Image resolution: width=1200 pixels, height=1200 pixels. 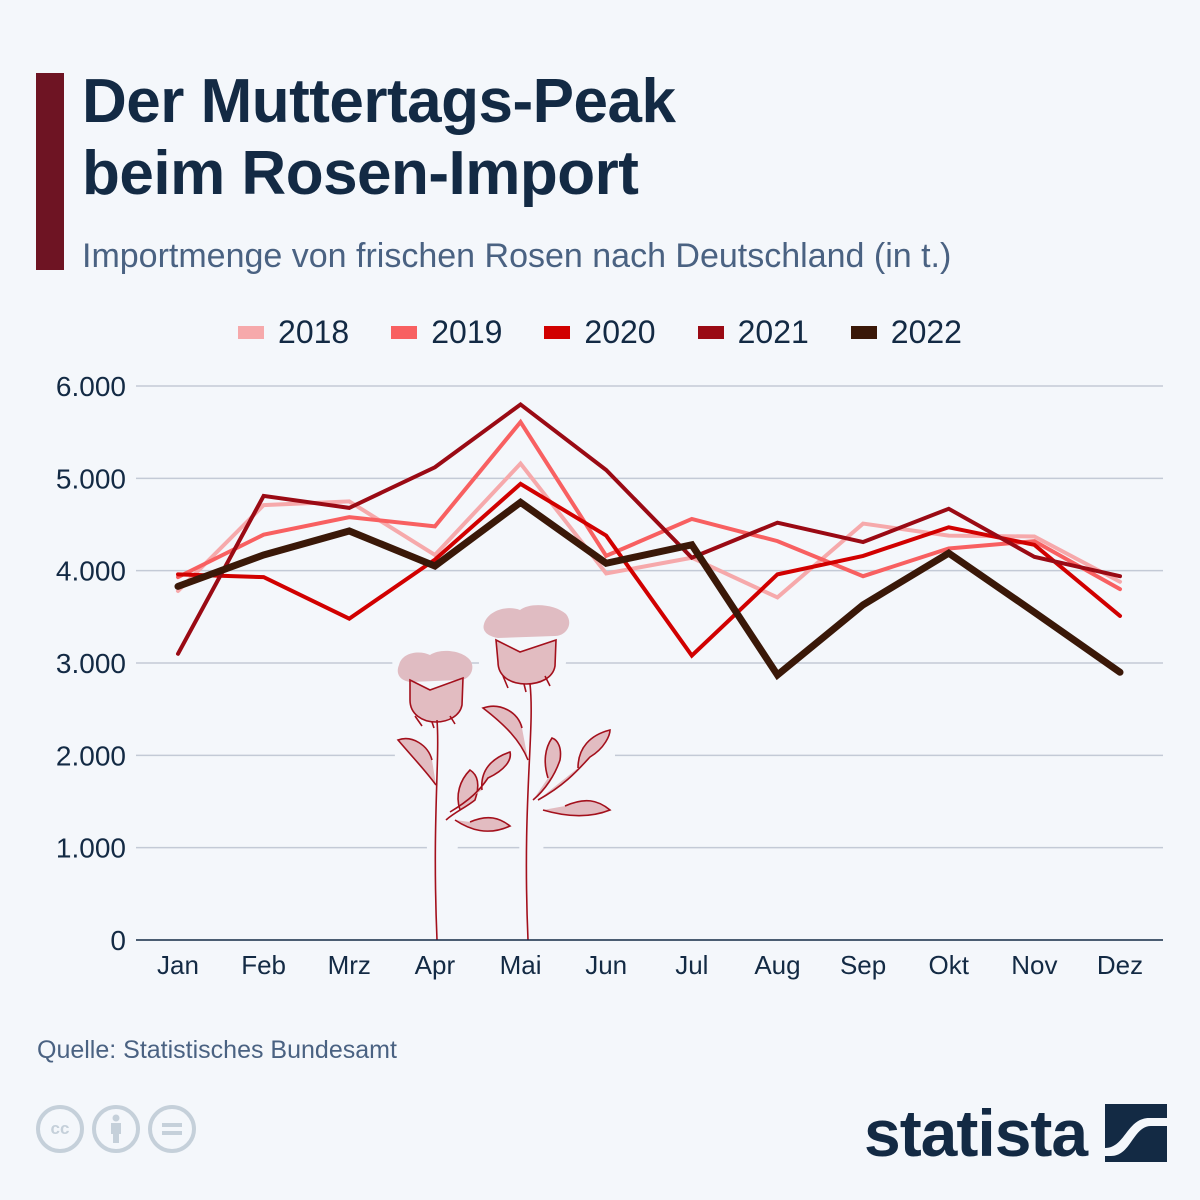 What do you see at coordinates (521, 965) in the screenshot?
I see `x-tick-label: Mai` at bounding box center [521, 965].